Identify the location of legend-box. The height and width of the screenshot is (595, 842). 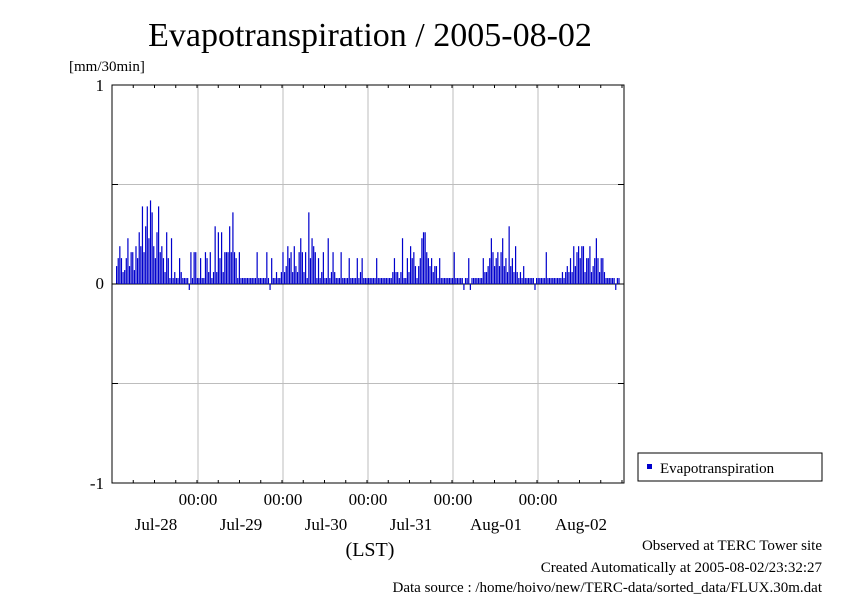
(730, 467).